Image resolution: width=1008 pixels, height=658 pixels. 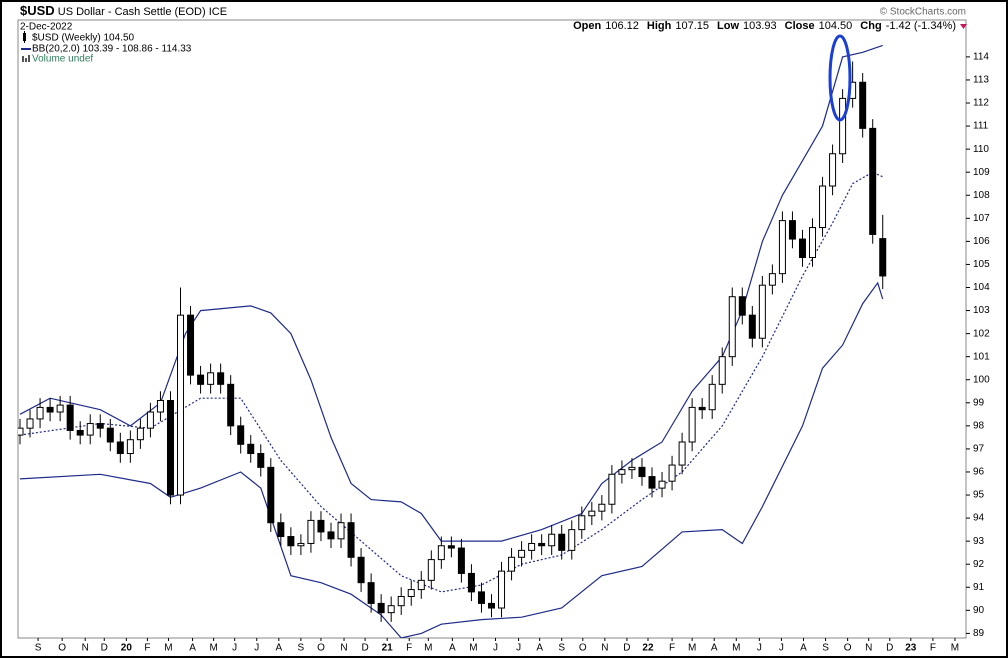 I want to click on y-tick-label: 104, so click(x=981, y=287).